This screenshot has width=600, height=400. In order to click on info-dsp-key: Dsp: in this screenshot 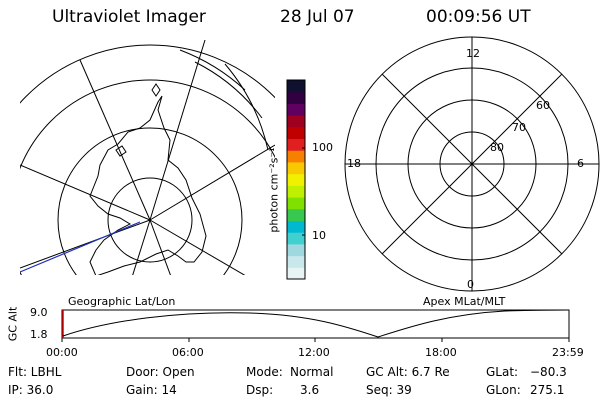, I will do `click(260, 390)`.